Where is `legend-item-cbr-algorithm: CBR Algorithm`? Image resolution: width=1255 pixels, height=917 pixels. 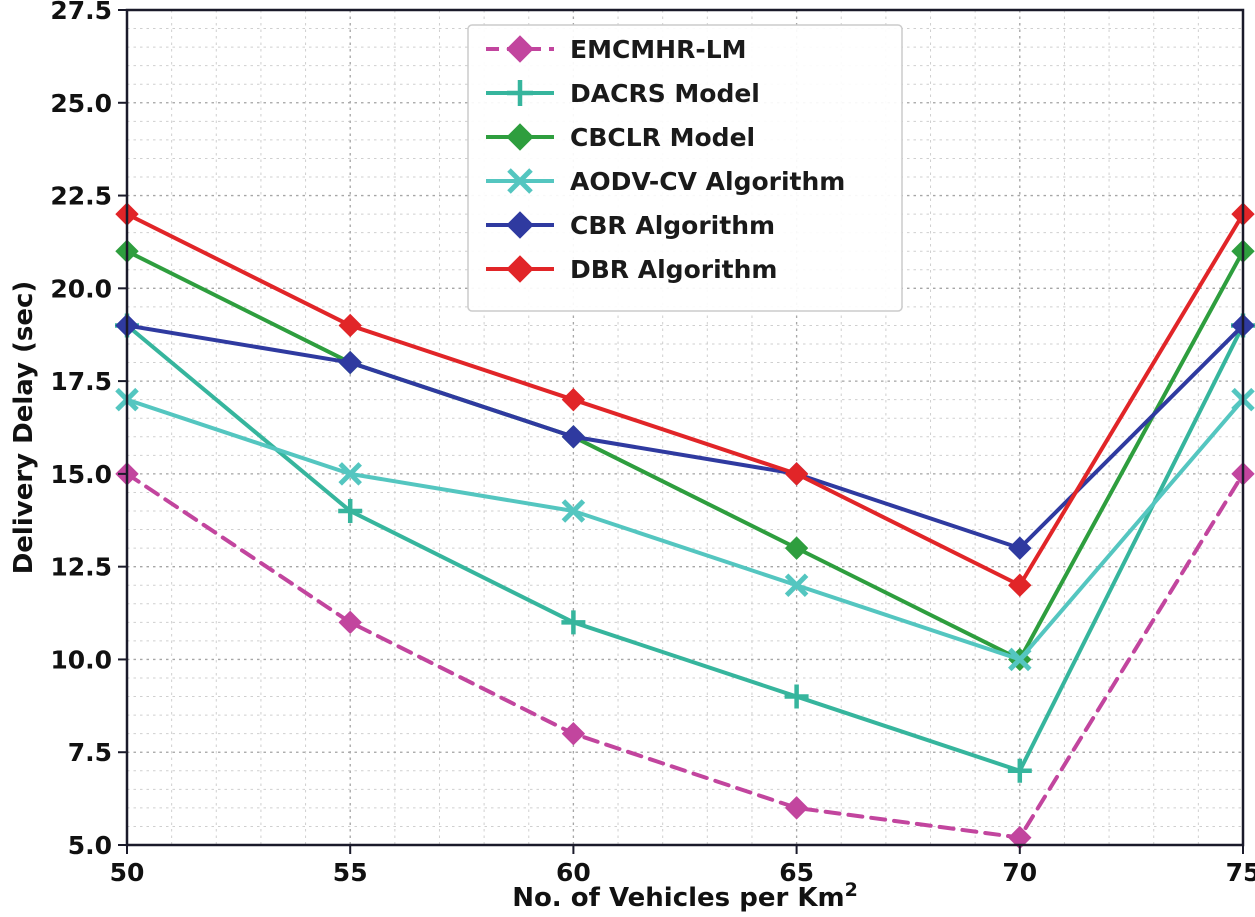 legend-item-cbr-algorithm: CBR Algorithm is located at coordinates (630, 225).